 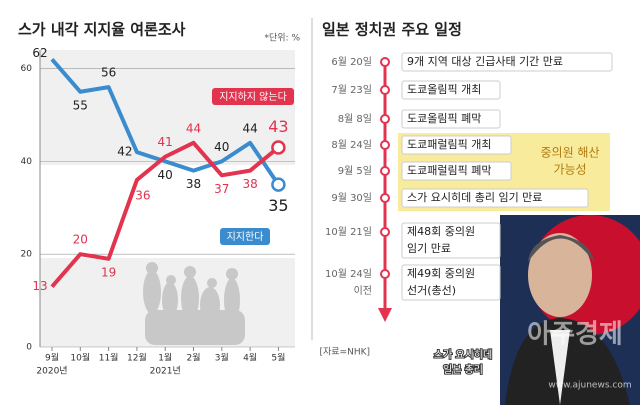 I want to click on timeline-arrow, so click(x=385, y=315).